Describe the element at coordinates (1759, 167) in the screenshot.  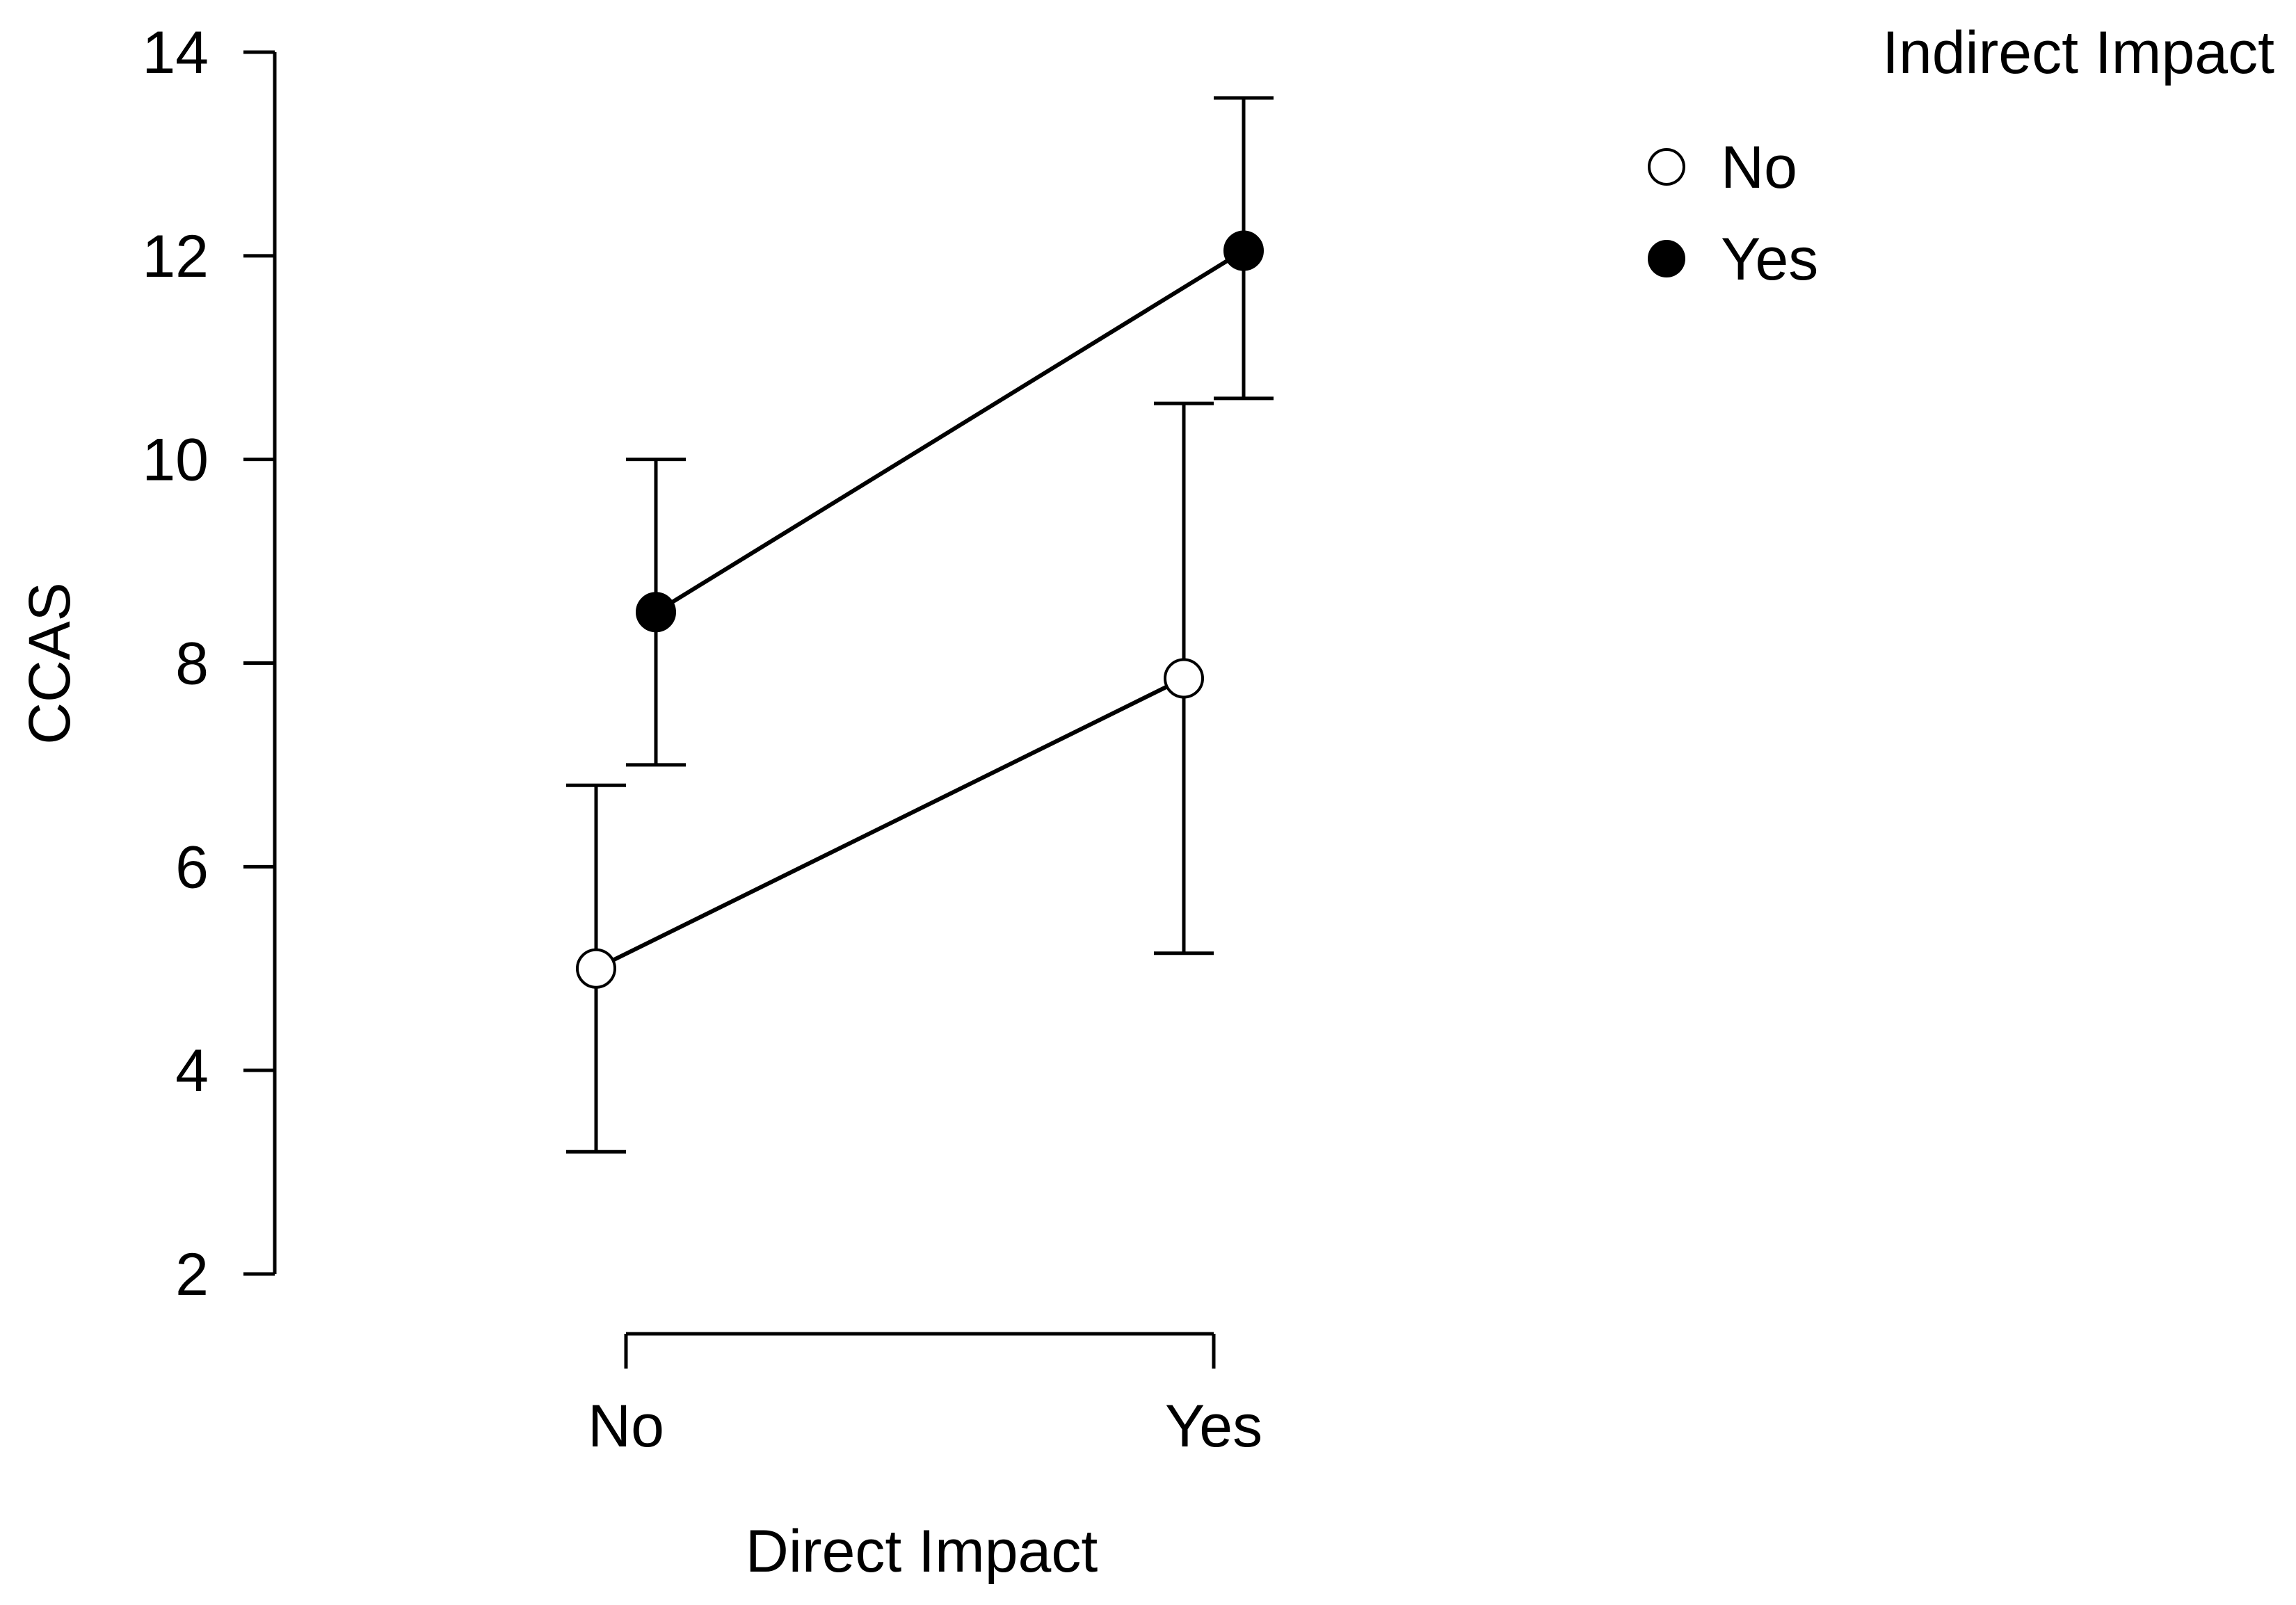
I see `legend-no-label: No` at that location.